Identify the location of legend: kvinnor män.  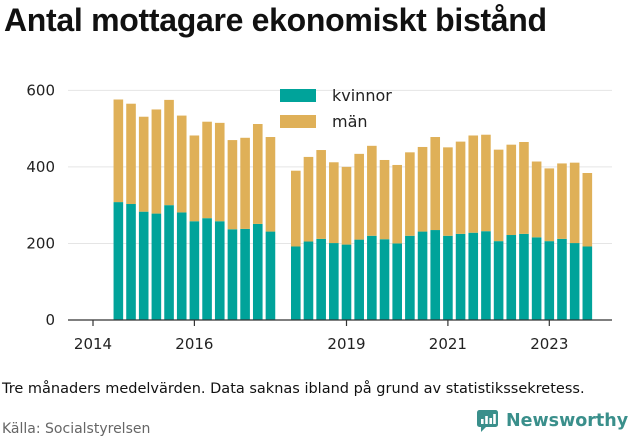
(336, 108).